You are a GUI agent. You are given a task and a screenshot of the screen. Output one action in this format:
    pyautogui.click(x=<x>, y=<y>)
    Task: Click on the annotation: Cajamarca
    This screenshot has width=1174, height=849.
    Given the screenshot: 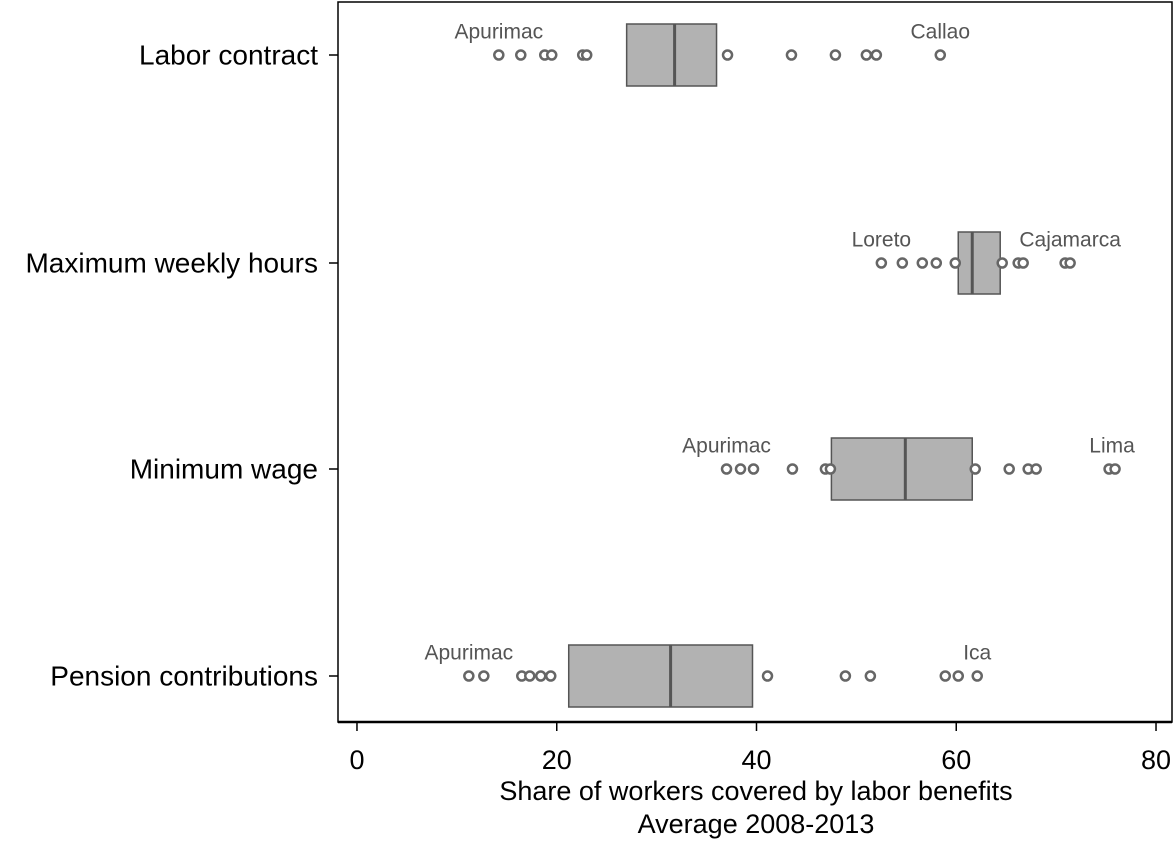 What is the action you would take?
    pyautogui.click(x=1070, y=240)
    